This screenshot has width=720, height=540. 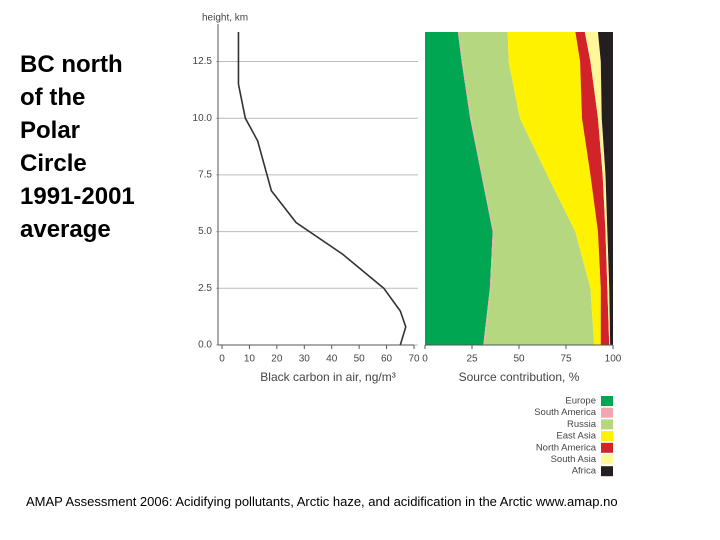 What do you see at coordinates (582, 424) in the screenshot?
I see `legend-label: Russia` at bounding box center [582, 424].